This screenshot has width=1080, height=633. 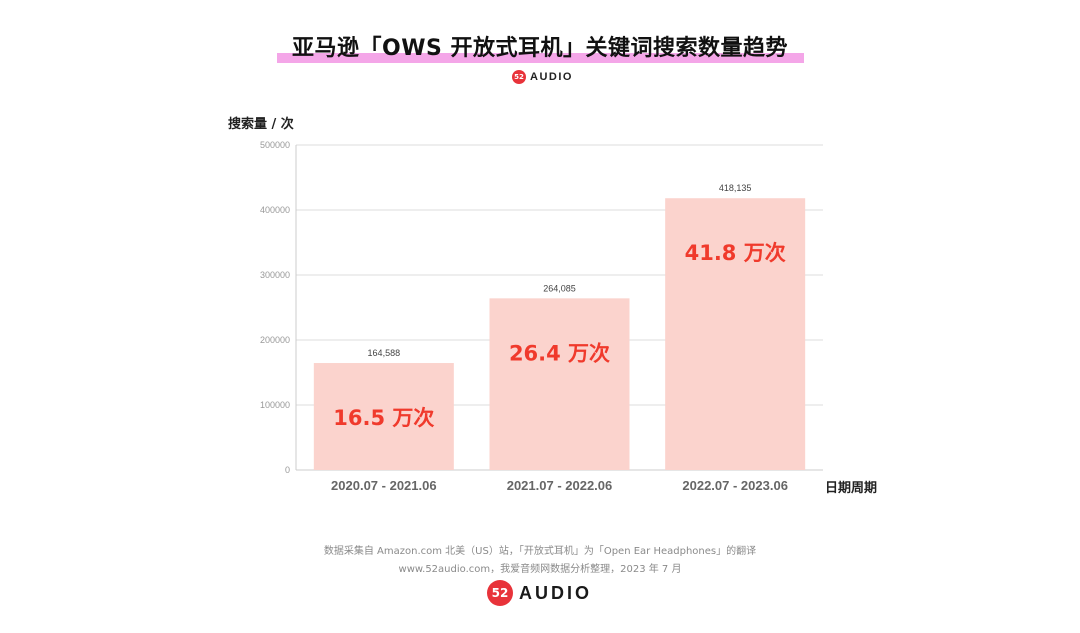 What do you see at coordinates (851, 488) in the screenshot?
I see `x-axis-label: 日期周期` at bounding box center [851, 488].